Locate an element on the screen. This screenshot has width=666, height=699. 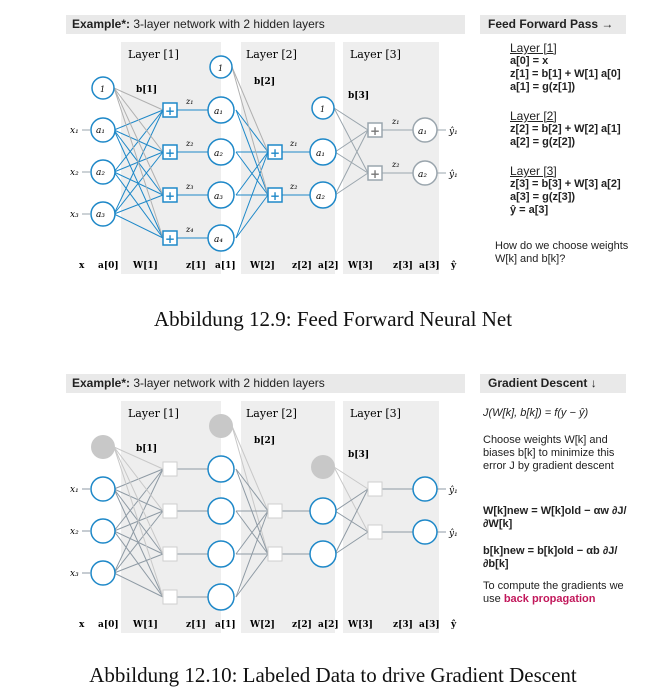
fig1-bias-edges-layer1 is located at coordinates (138, 163).